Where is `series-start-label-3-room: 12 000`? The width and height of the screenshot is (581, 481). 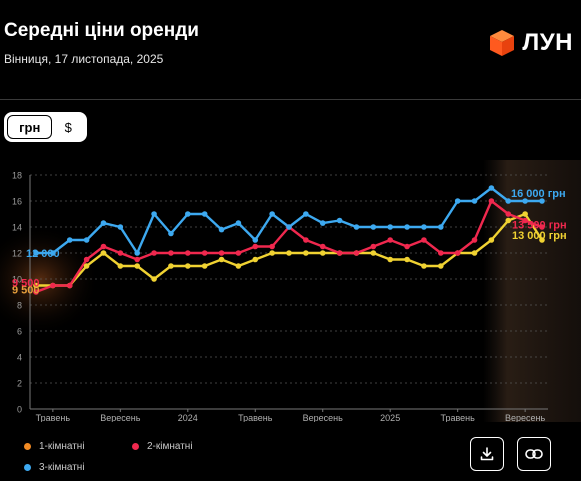 series-start-label-3-room: 12 000 is located at coordinates (43, 254).